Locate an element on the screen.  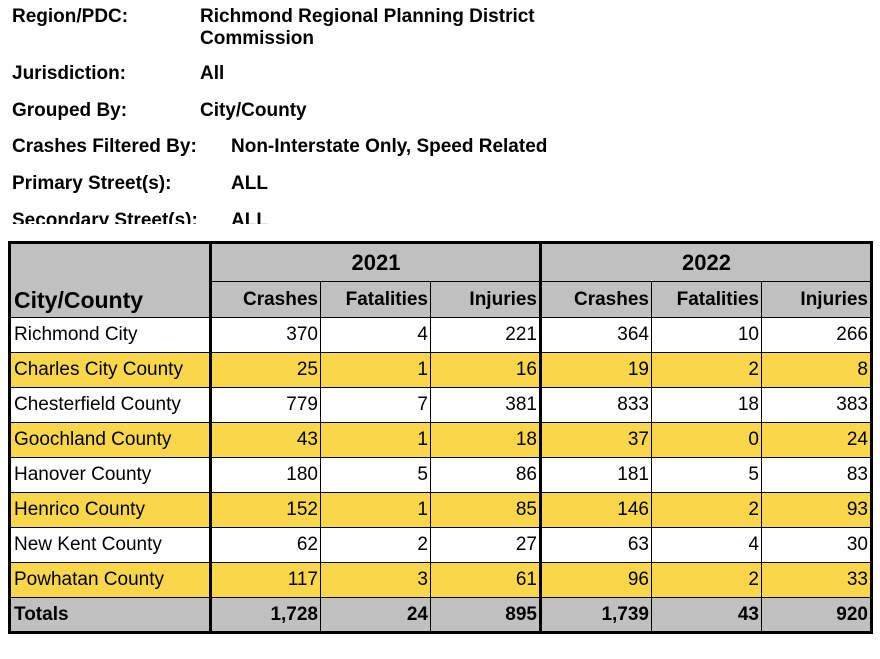
cell-value: 920 is located at coordinates (816, 615).